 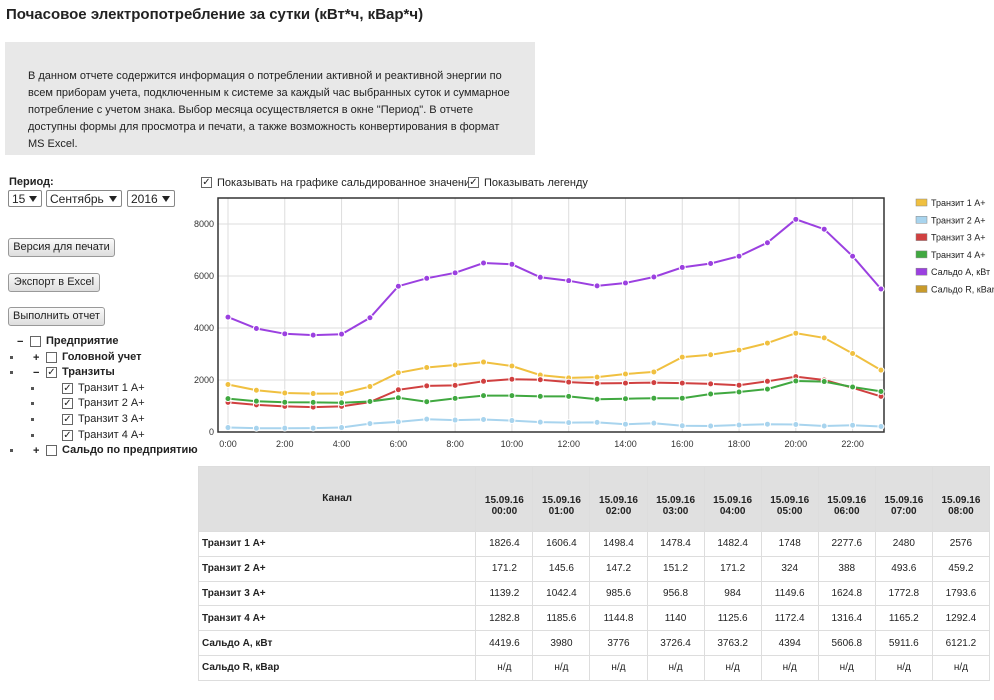 What do you see at coordinates (554, 392) in the screenshot?
I see `series-line` at bounding box center [554, 392].